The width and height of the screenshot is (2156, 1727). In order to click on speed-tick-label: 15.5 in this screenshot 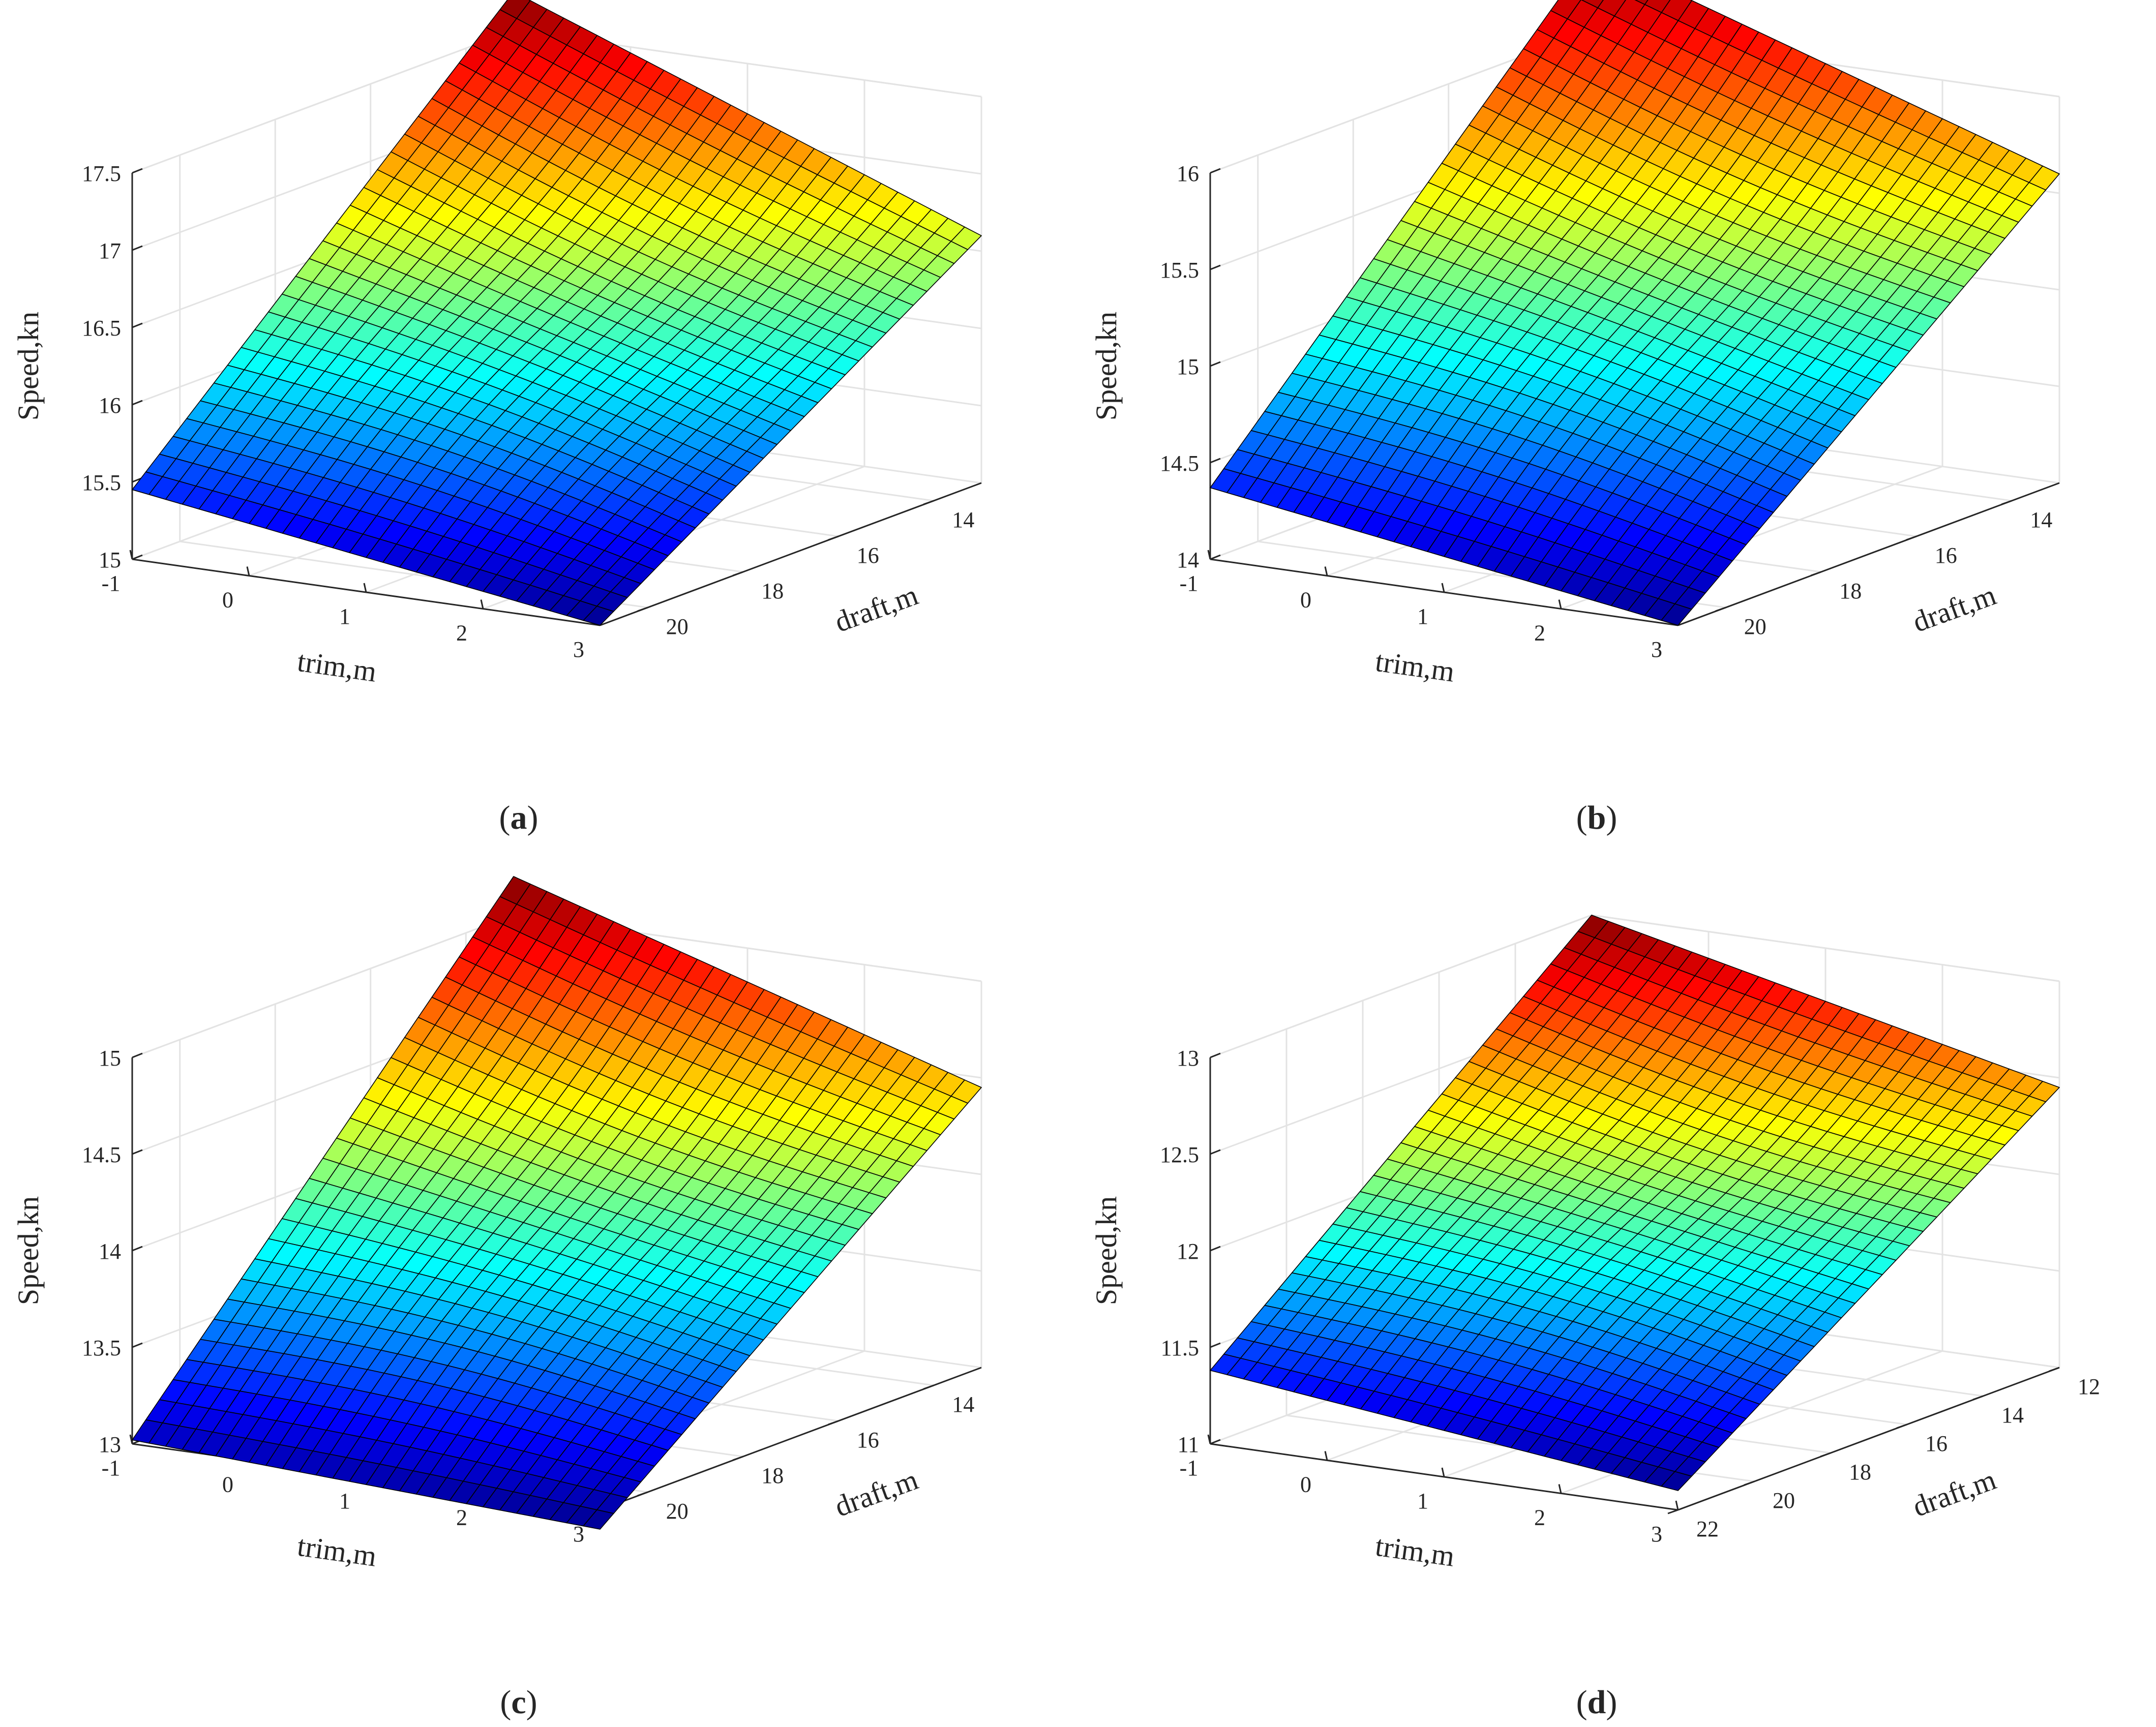, I will do `click(102, 482)`.